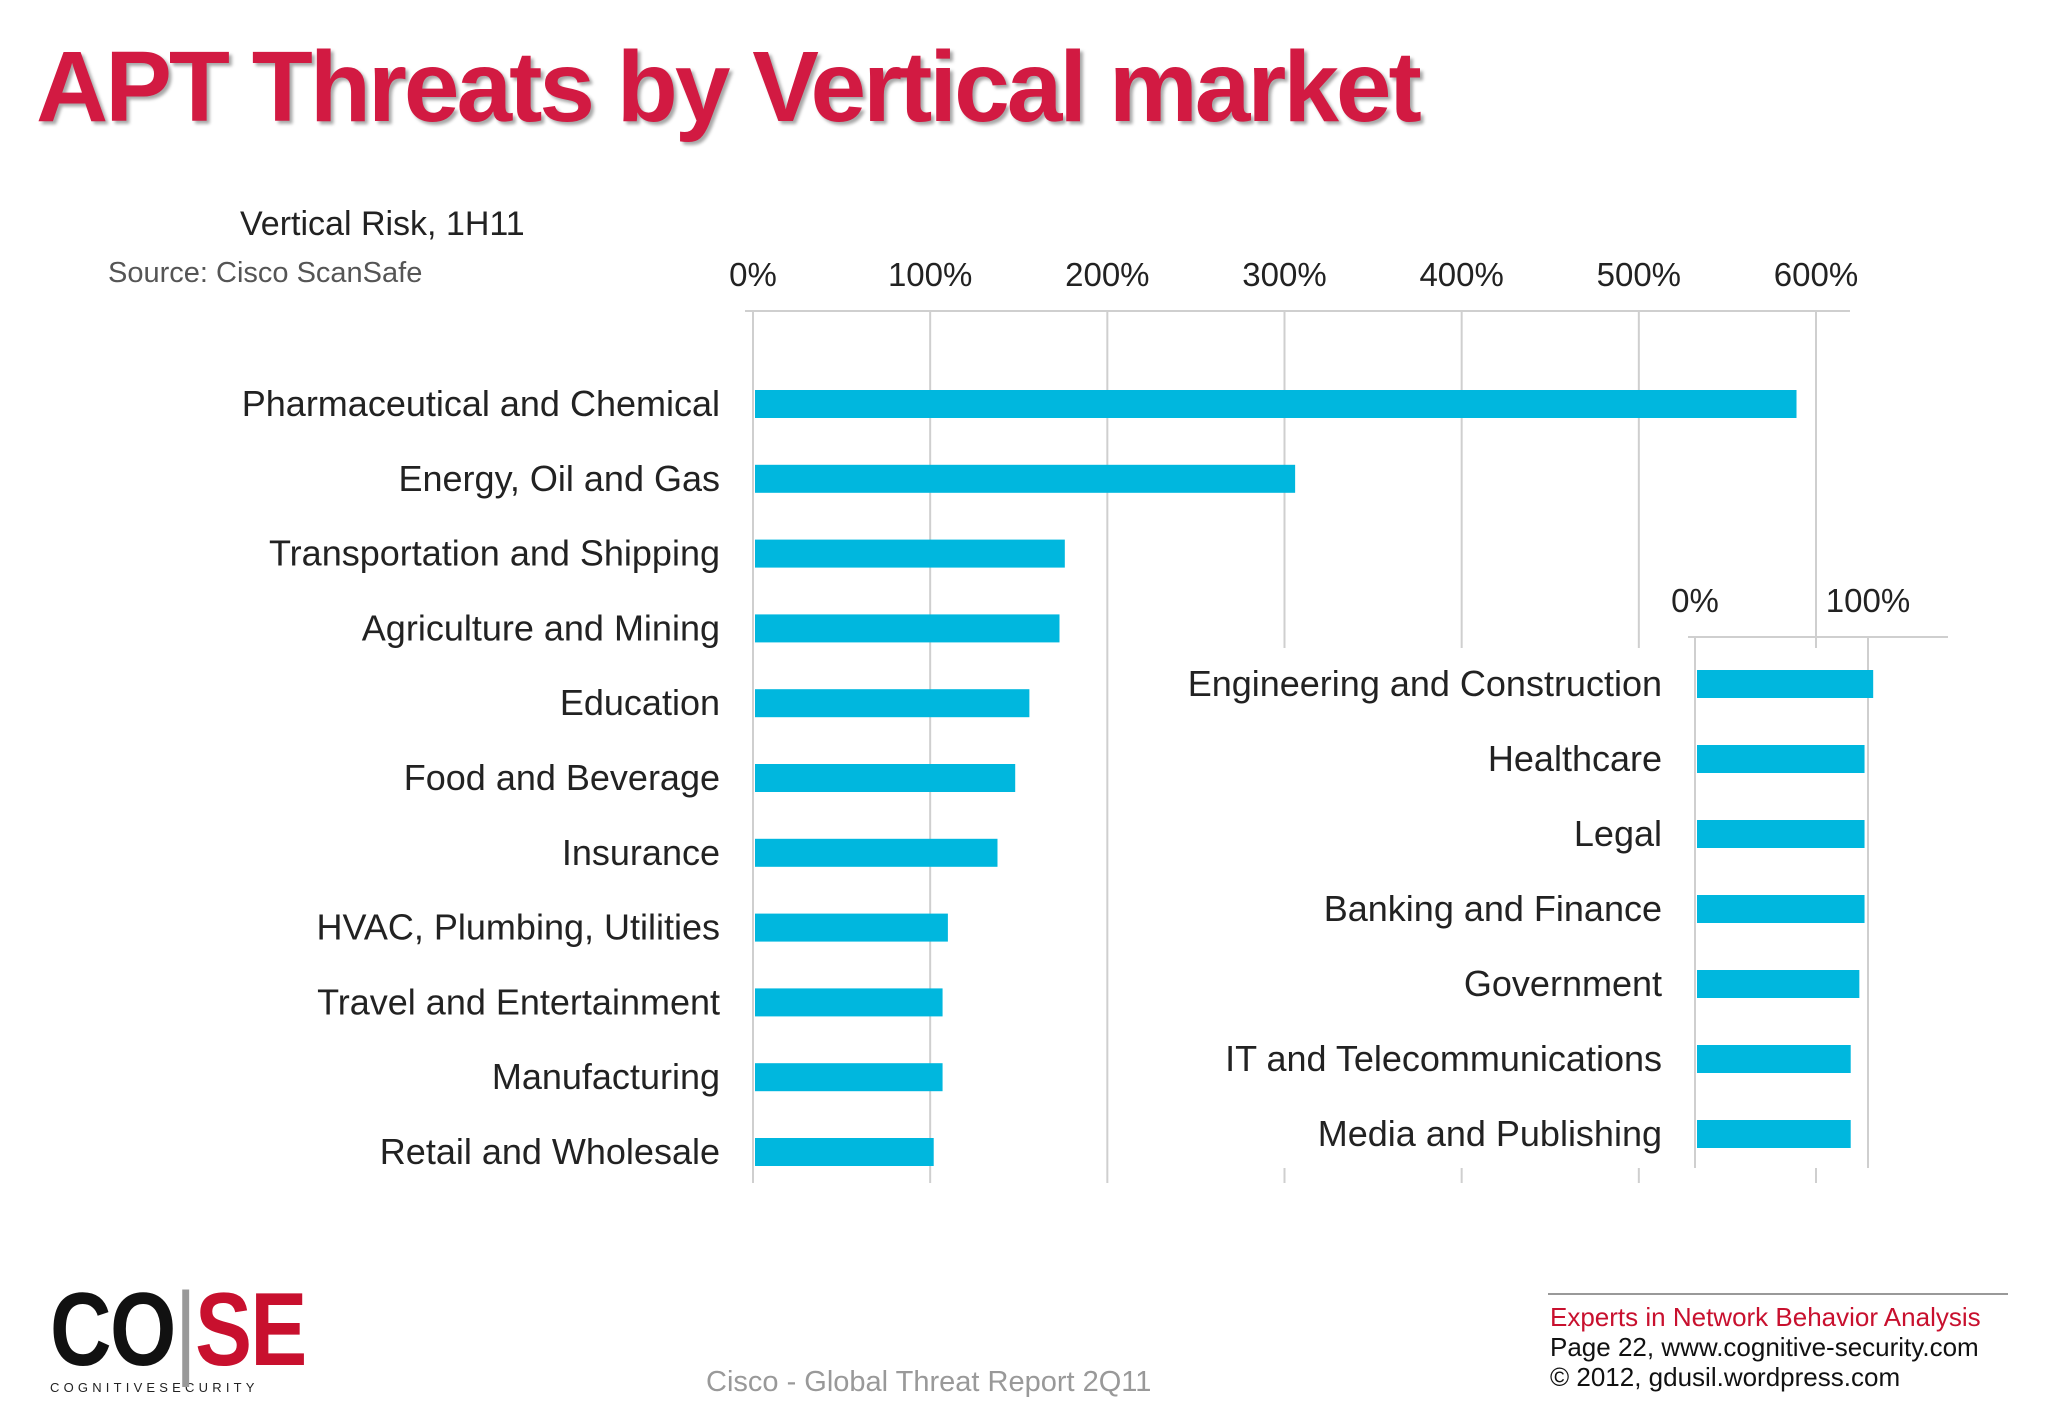  I want to click on slide-title: APT Threats by Vertical market, so click(729, 87).